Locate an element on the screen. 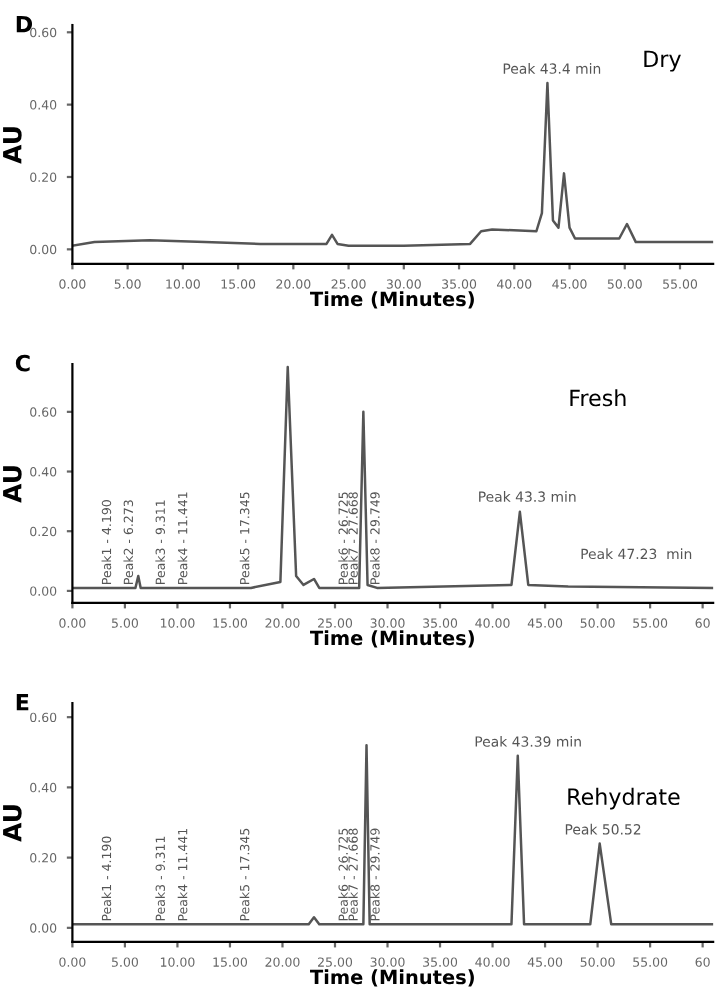 The width and height of the screenshot is (724, 1002). chart-title: D is located at coordinates (24, 24).